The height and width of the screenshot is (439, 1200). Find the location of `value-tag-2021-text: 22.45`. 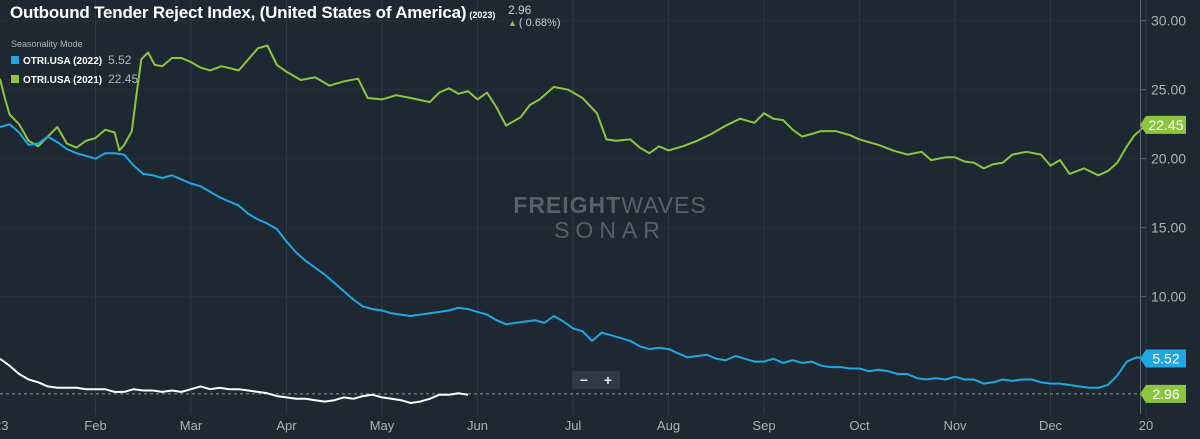

value-tag-2021-text: 22.45 is located at coordinates (1165, 125).